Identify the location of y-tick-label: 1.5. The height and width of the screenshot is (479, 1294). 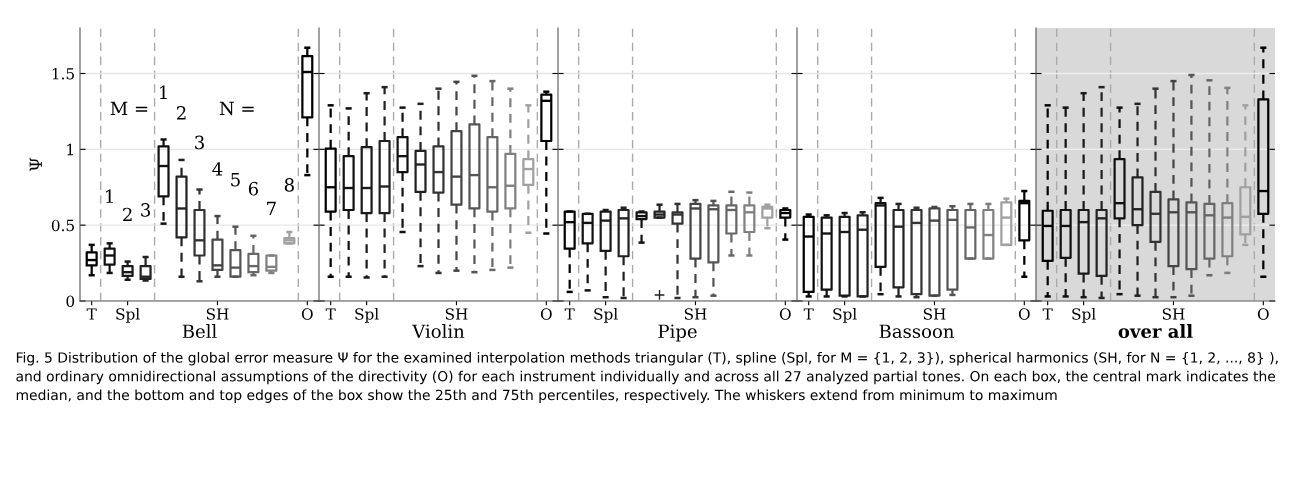
(63, 73).